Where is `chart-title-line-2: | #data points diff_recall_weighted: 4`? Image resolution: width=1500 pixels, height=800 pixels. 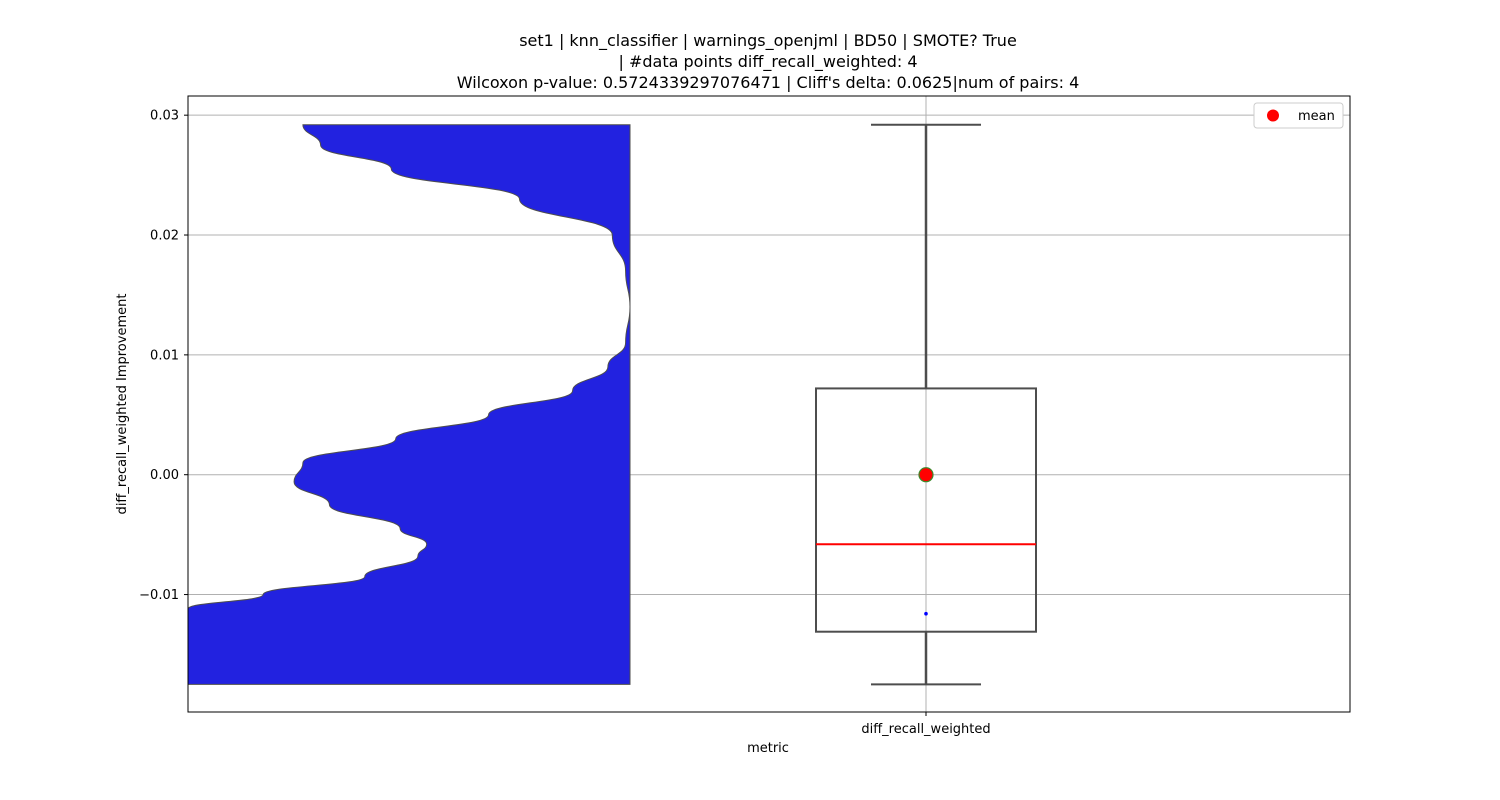 chart-title-line-2: | #data points diff_recall_weighted: 4 is located at coordinates (767, 62).